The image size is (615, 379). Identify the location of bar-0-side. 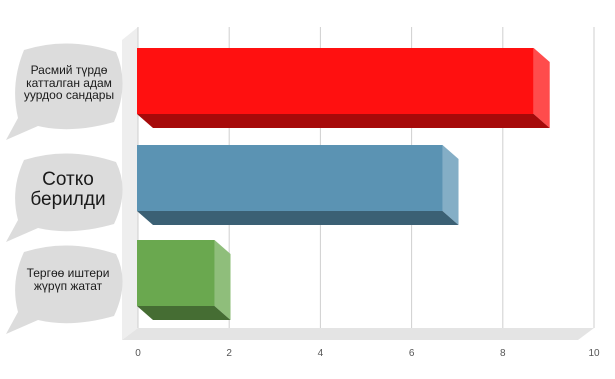
(541, 88).